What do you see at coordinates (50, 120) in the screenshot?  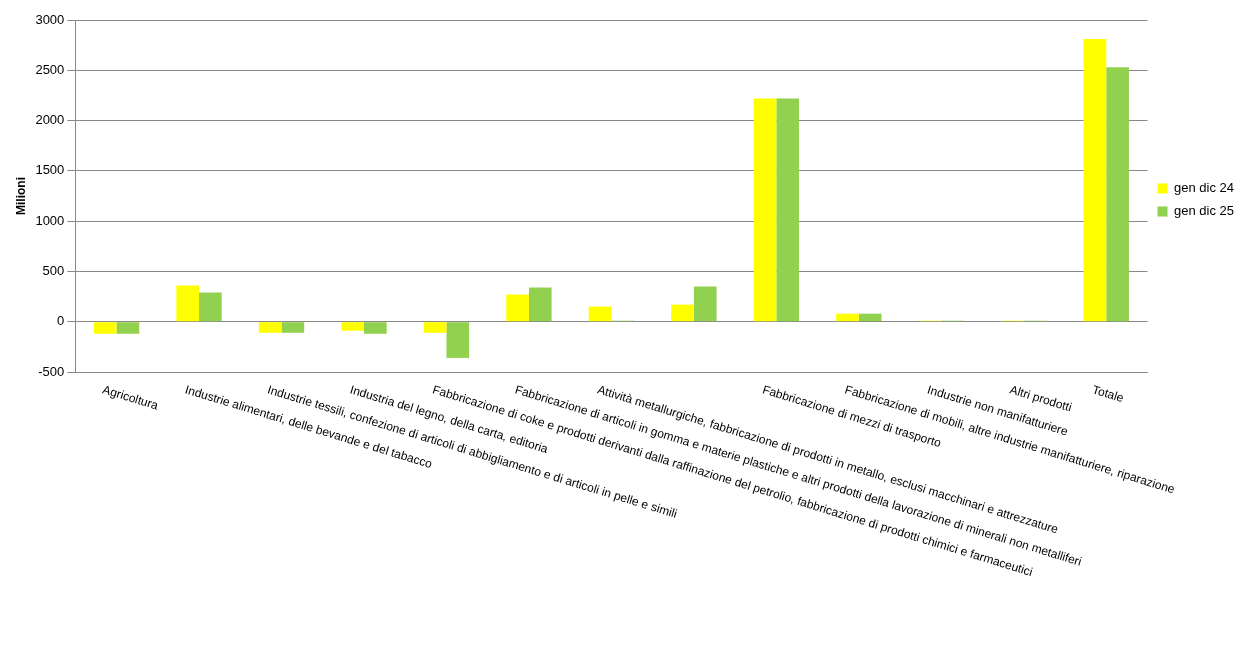 I see `y-tick-label: 2000` at bounding box center [50, 120].